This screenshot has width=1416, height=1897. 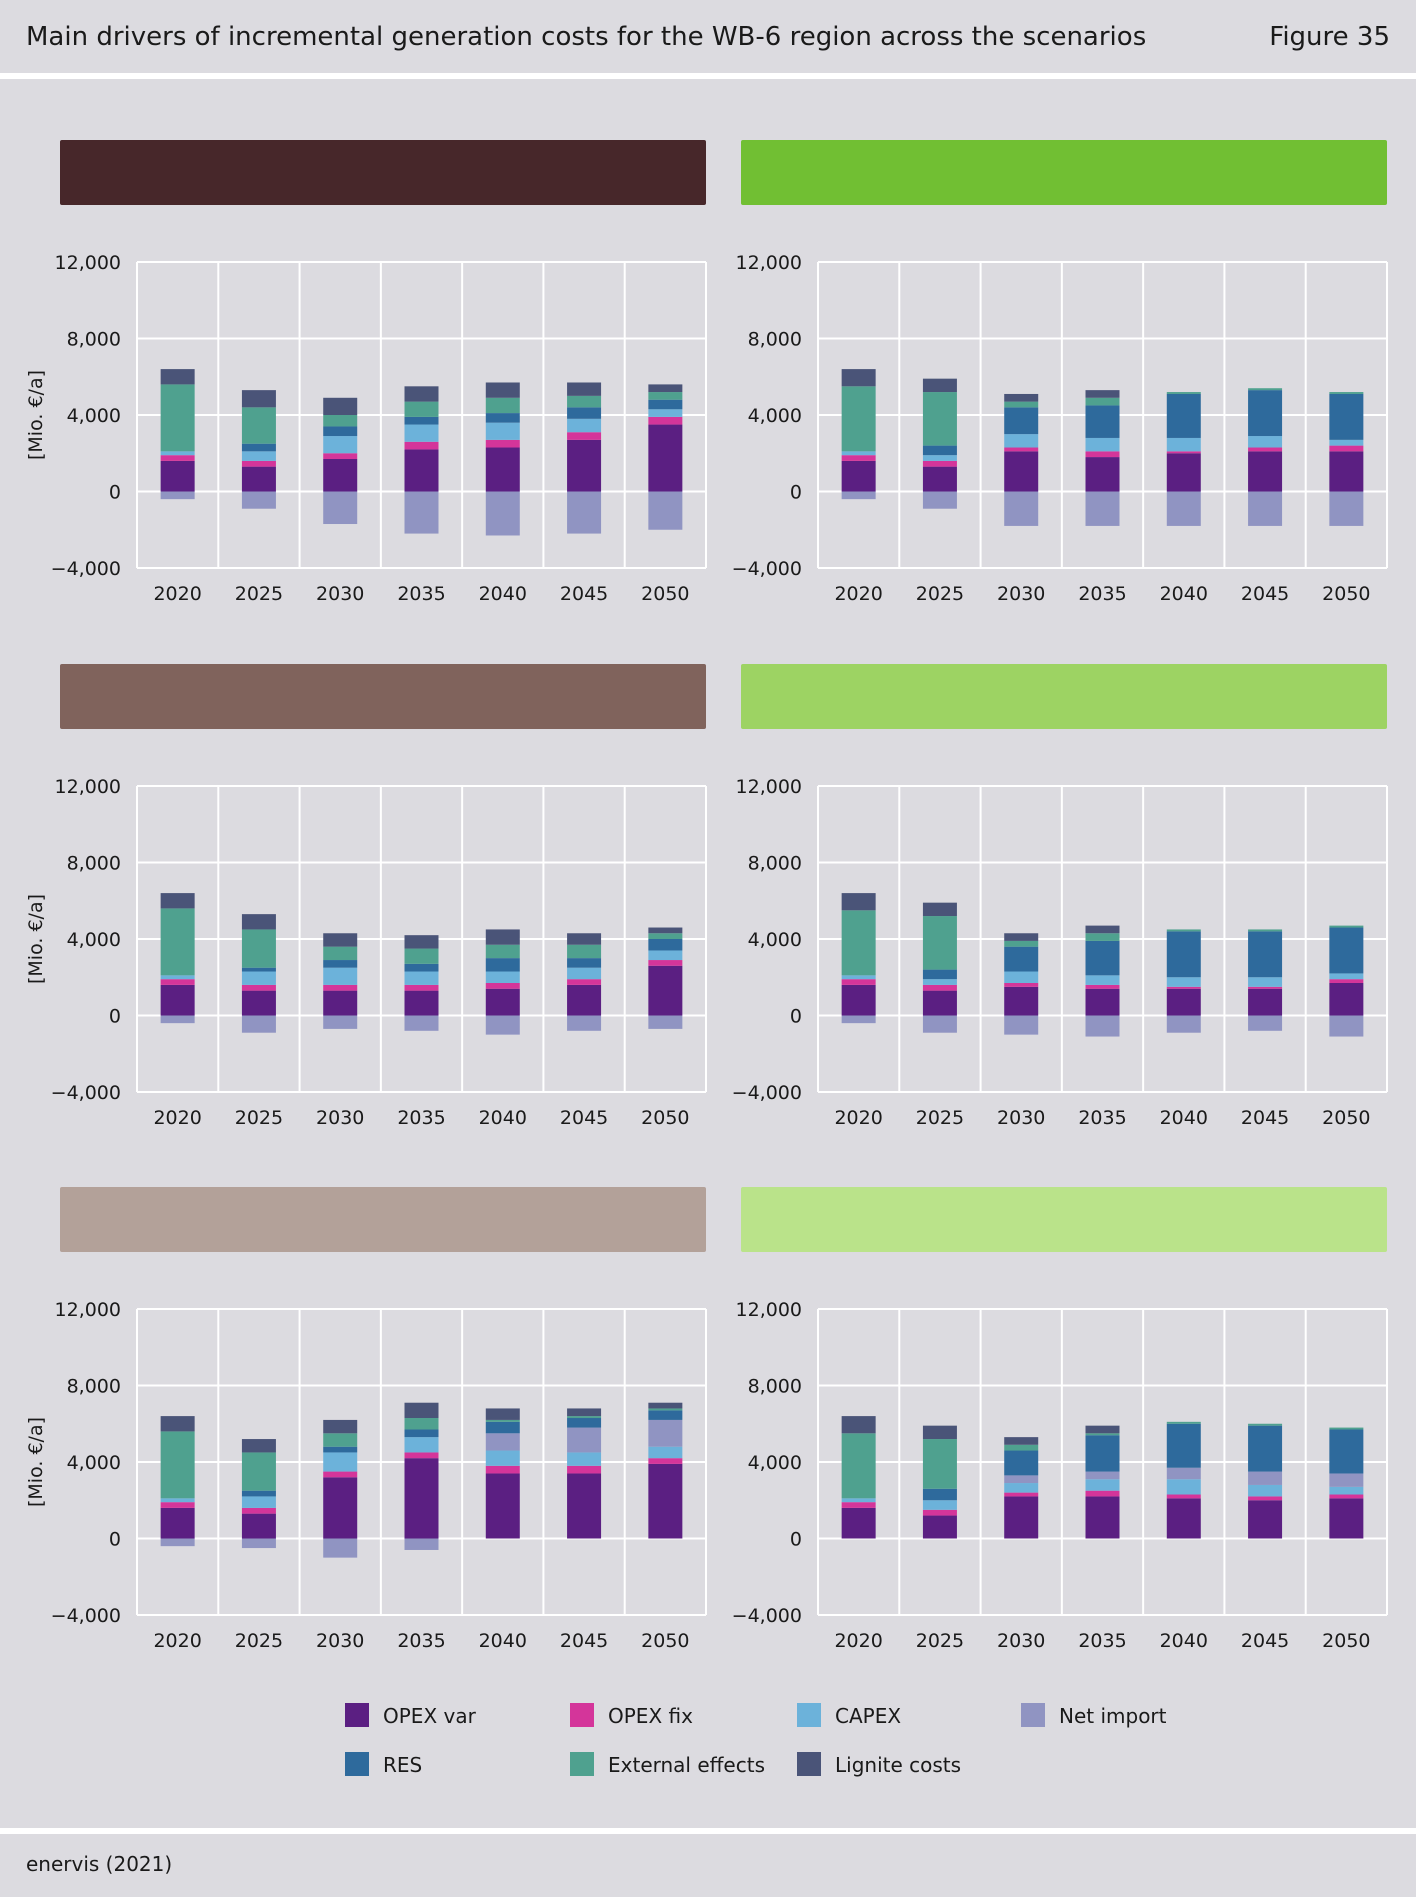 I want to click on y-tick-label: −4,000, so click(x=86, y=1616).